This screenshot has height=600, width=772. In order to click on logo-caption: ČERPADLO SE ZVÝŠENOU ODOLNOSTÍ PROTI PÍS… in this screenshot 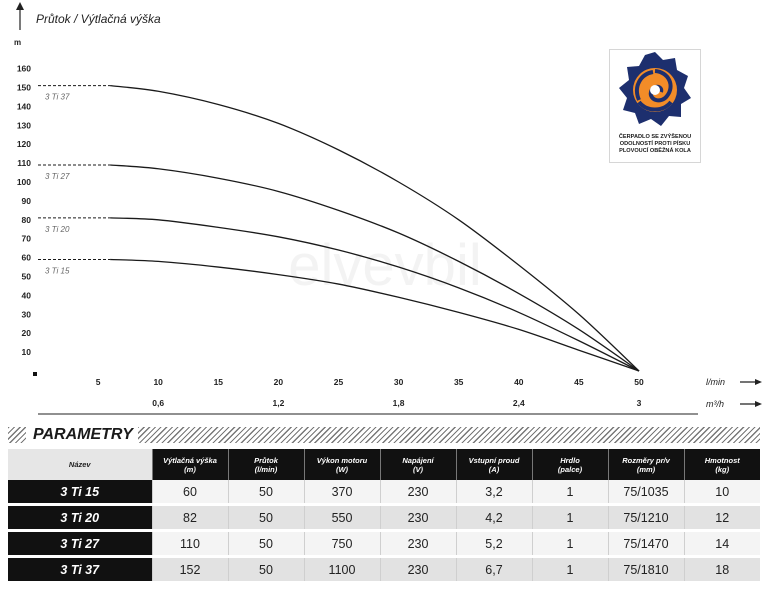, I will do `click(655, 144)`.